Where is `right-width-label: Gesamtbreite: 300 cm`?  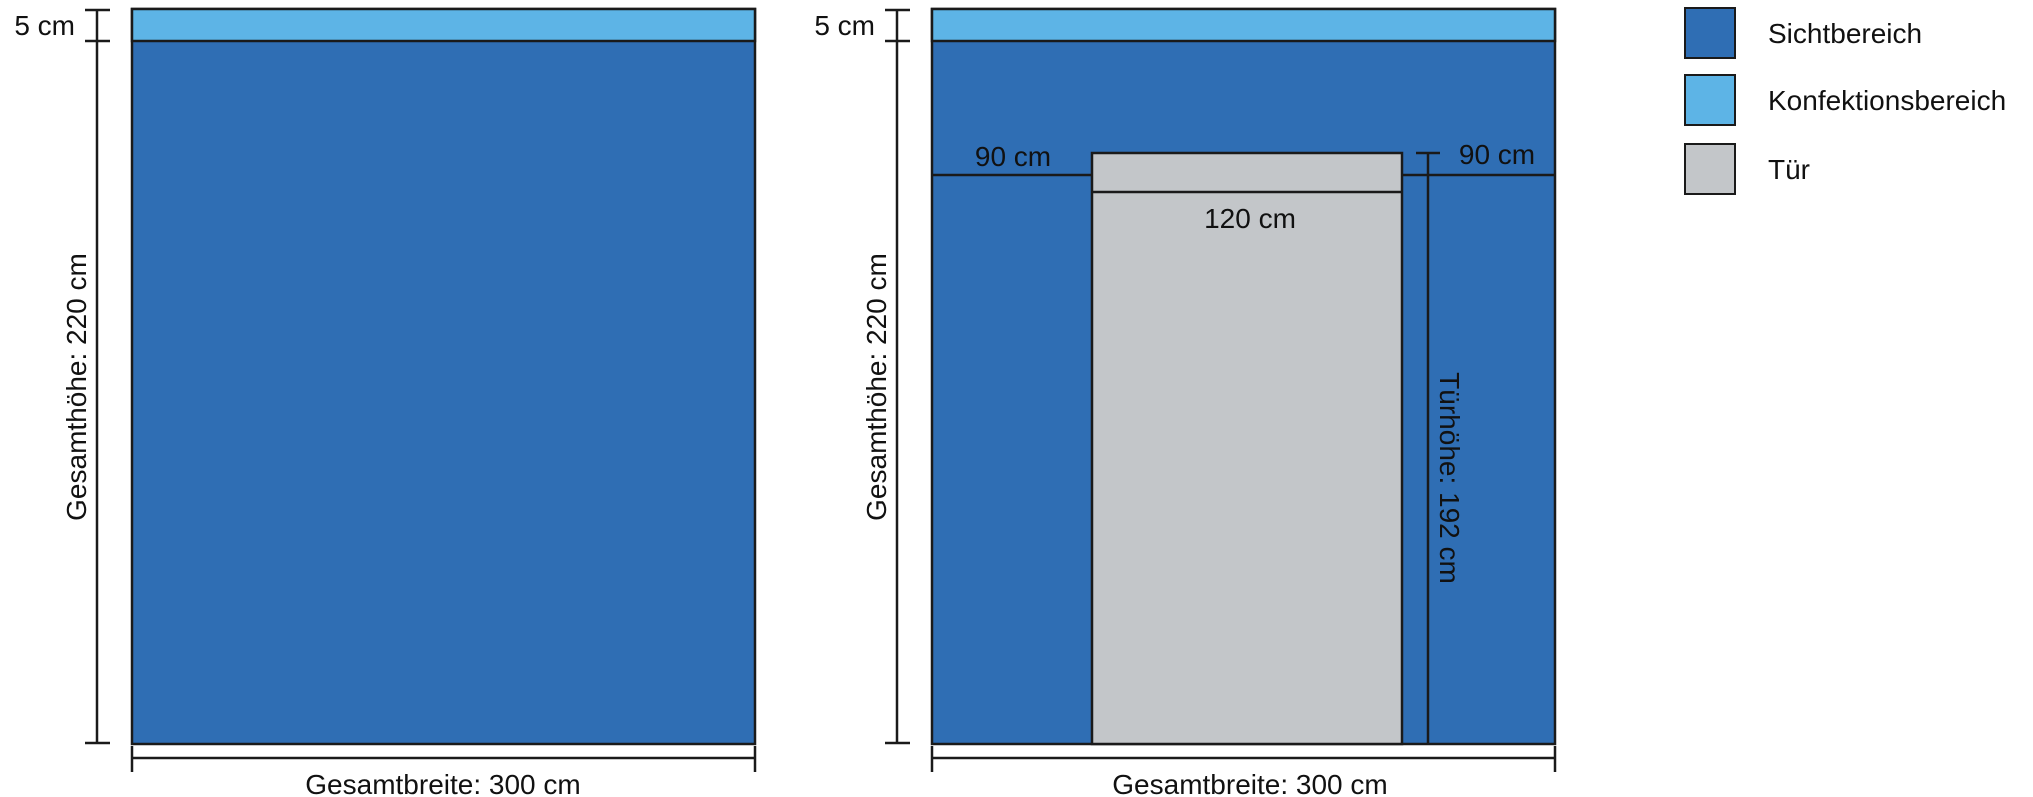 right-width-label: Gesamtbreite: 300 cm is located at coordinates (1249, 783).